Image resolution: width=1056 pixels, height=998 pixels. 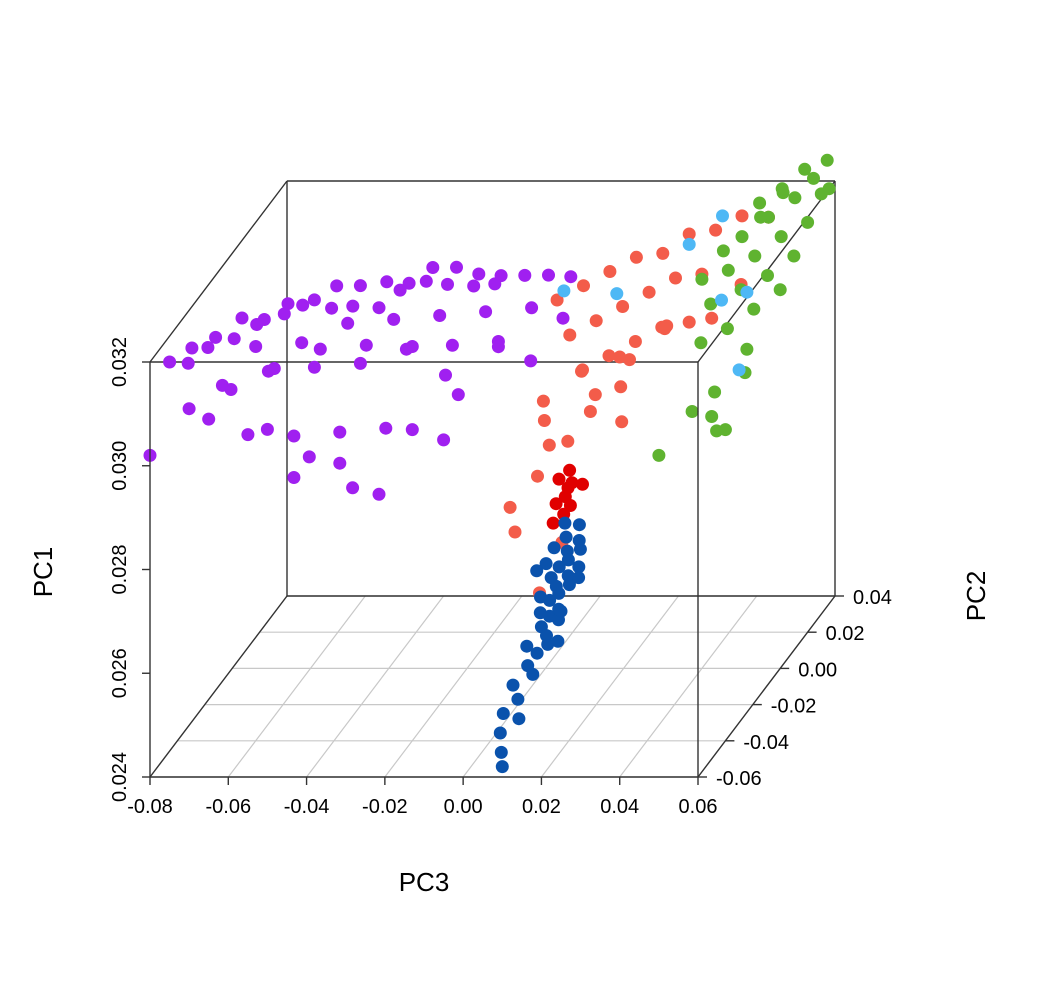 I want to click on x-tick-label: 0.04, so click(x=619, y=807).